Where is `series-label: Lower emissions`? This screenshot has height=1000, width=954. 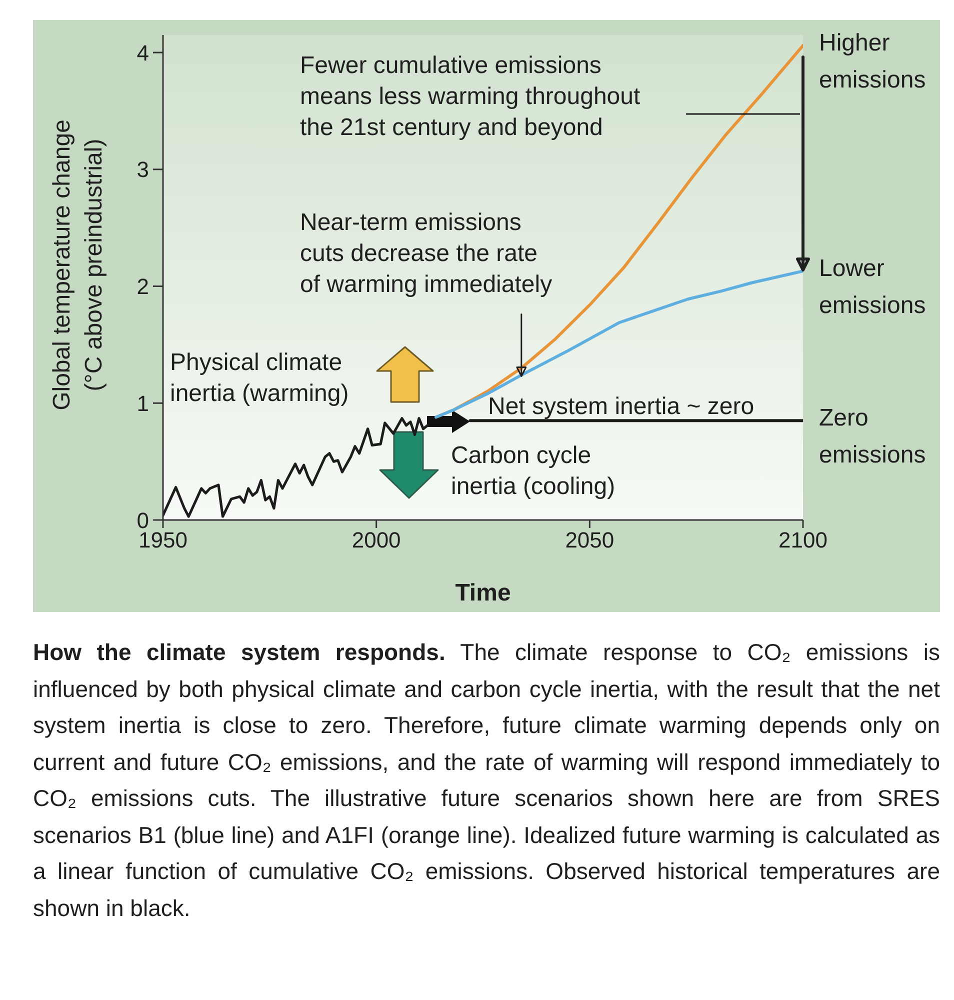 series-label: Lower emissions is located at coordinates (872, 286).